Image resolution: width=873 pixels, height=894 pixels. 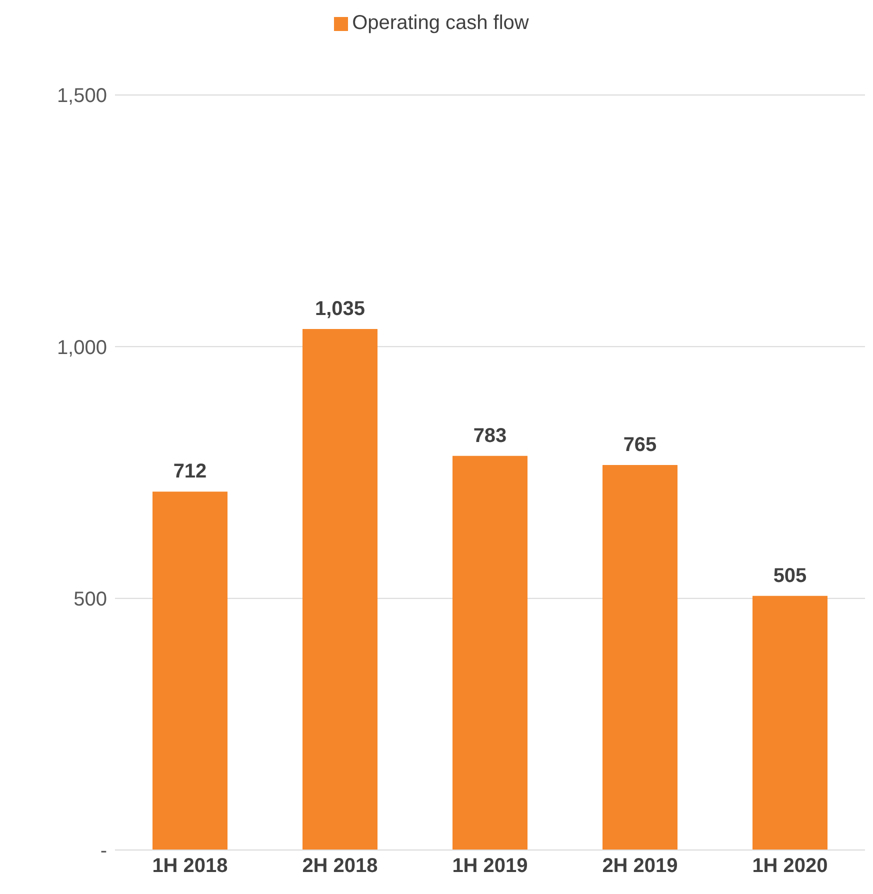 I want to click on data-label: 505, so click(x=790, y=575).